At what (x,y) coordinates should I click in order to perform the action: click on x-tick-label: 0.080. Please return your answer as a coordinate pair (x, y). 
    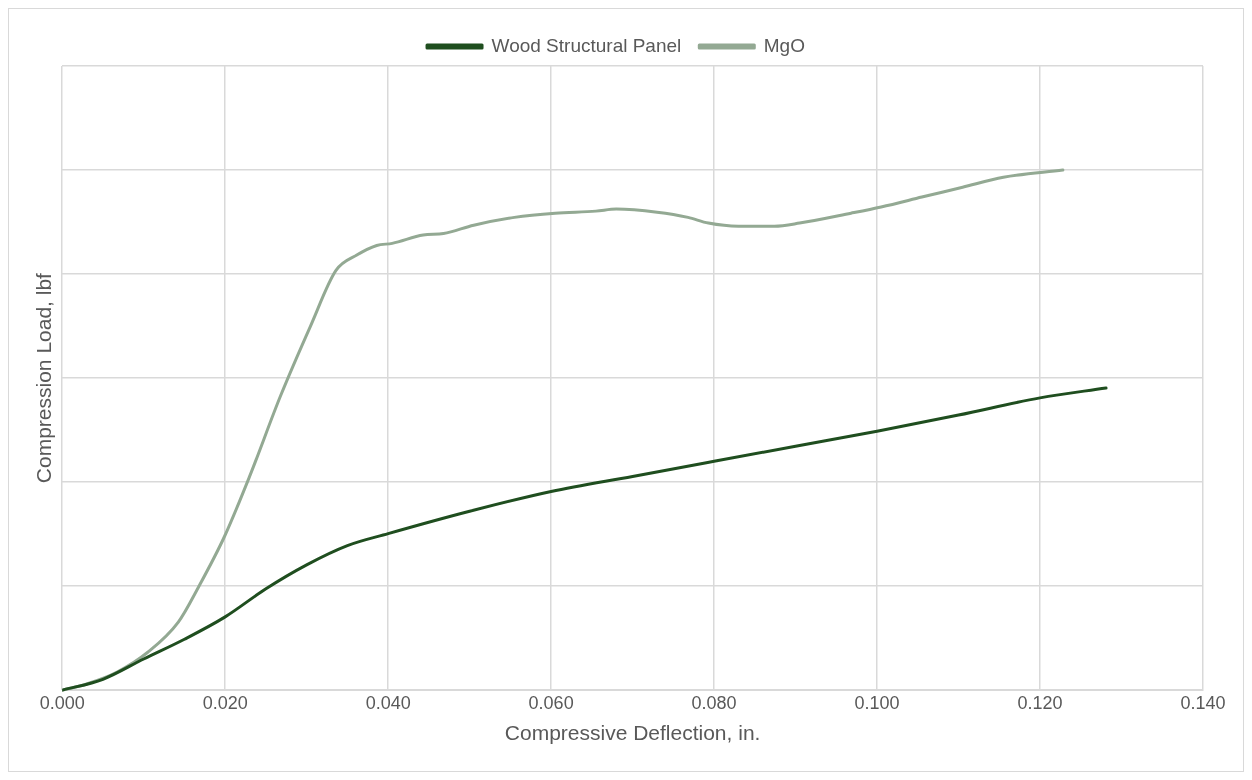
    Looking at the image, I should click on (714, 702).